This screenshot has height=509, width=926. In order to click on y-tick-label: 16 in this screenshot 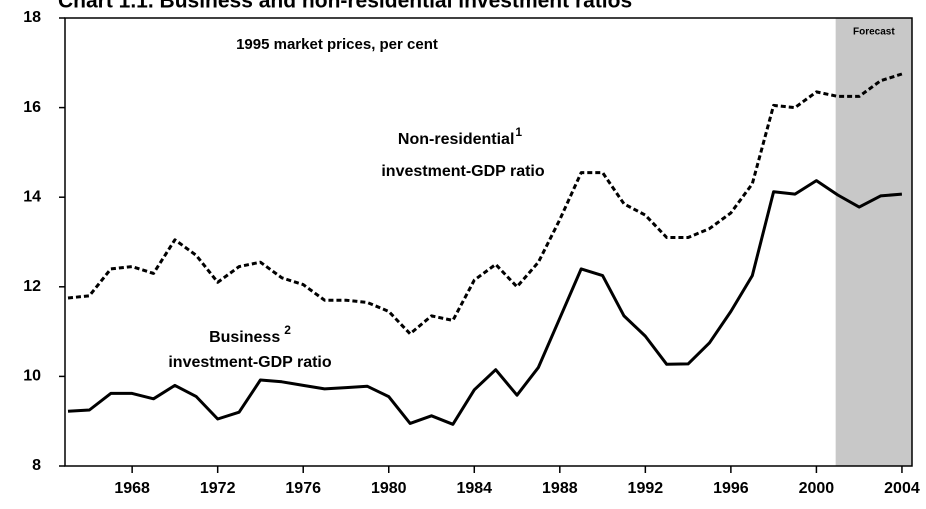, I will do `click(32, 107)`.